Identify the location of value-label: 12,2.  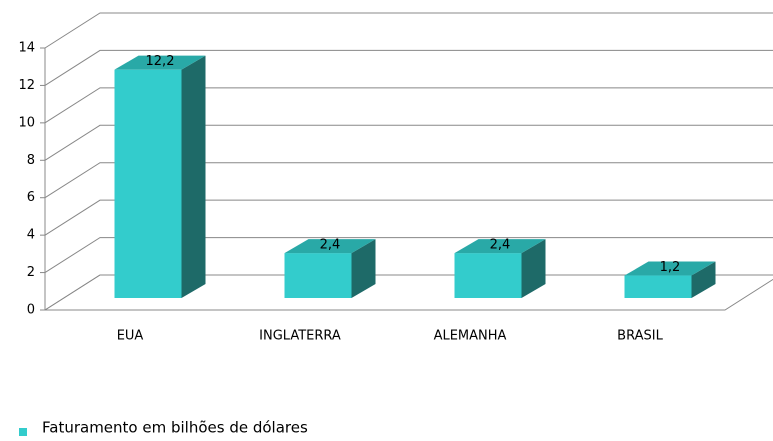
(160, 61).